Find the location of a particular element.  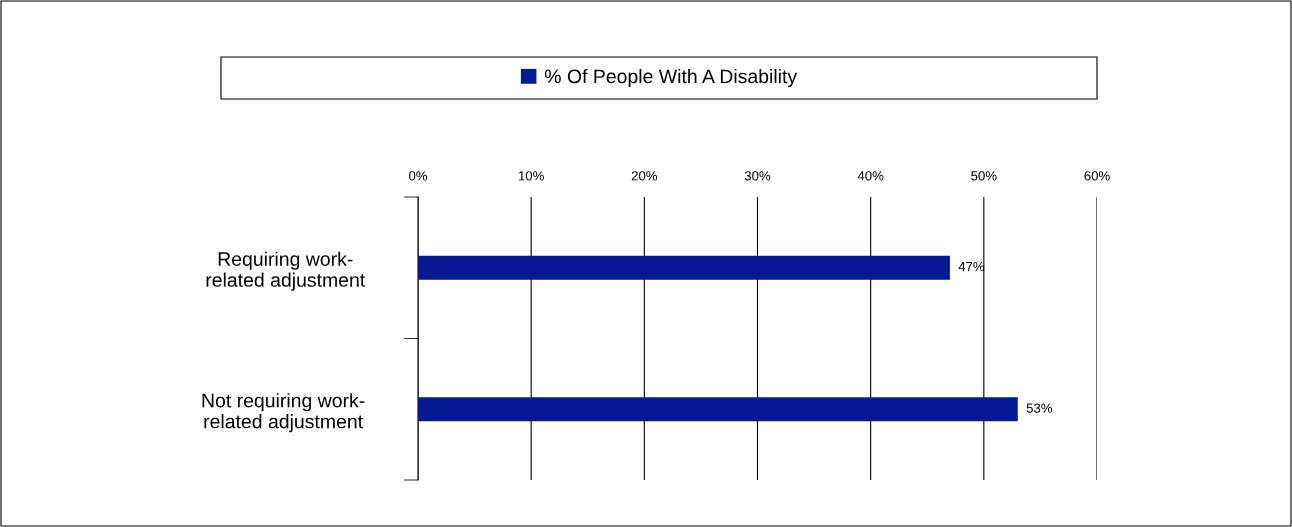

data-label: 53% is located at coordinates (1039, 408).